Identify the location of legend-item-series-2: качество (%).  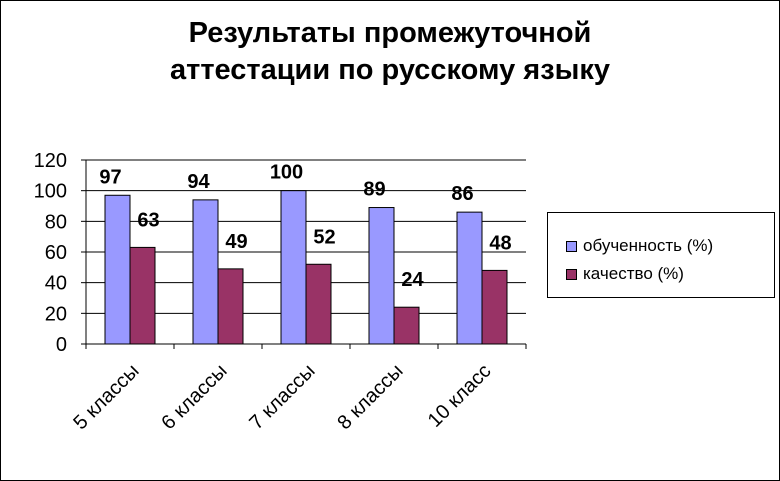
(625, 274).